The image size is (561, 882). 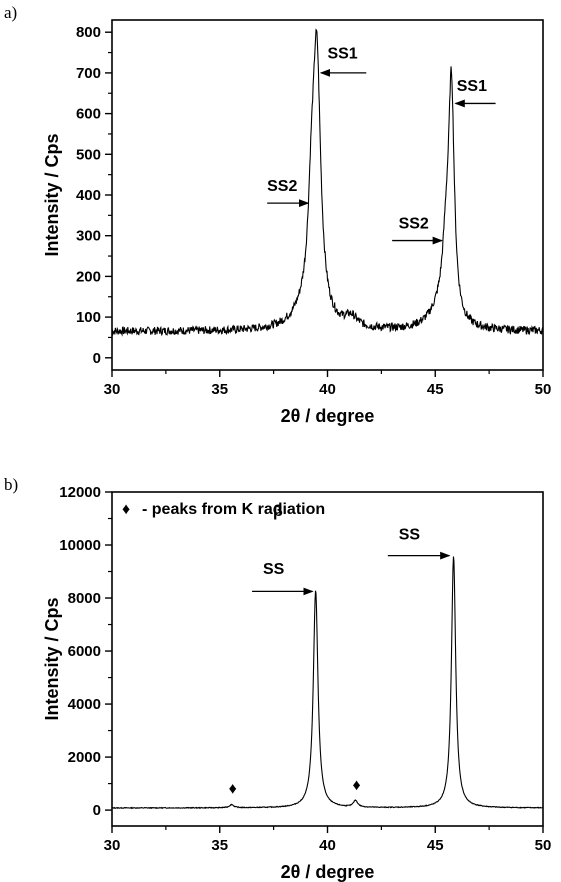 I want to click on y-tick-label: 200, so click(x=88, y=276).